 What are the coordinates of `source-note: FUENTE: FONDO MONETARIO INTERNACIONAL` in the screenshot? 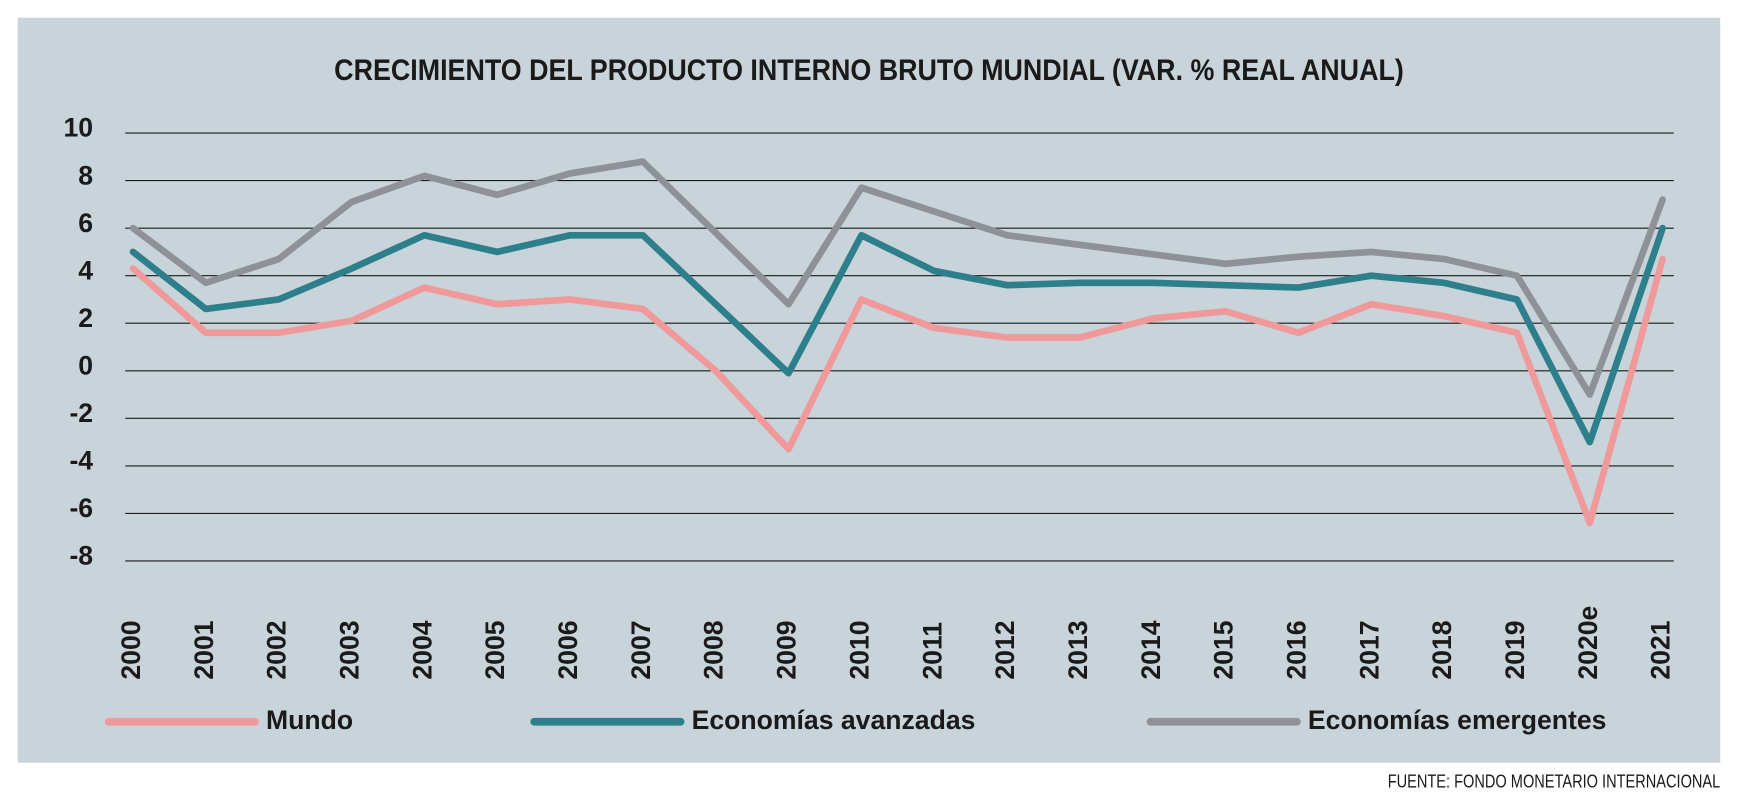 It's located at (1554, 781).